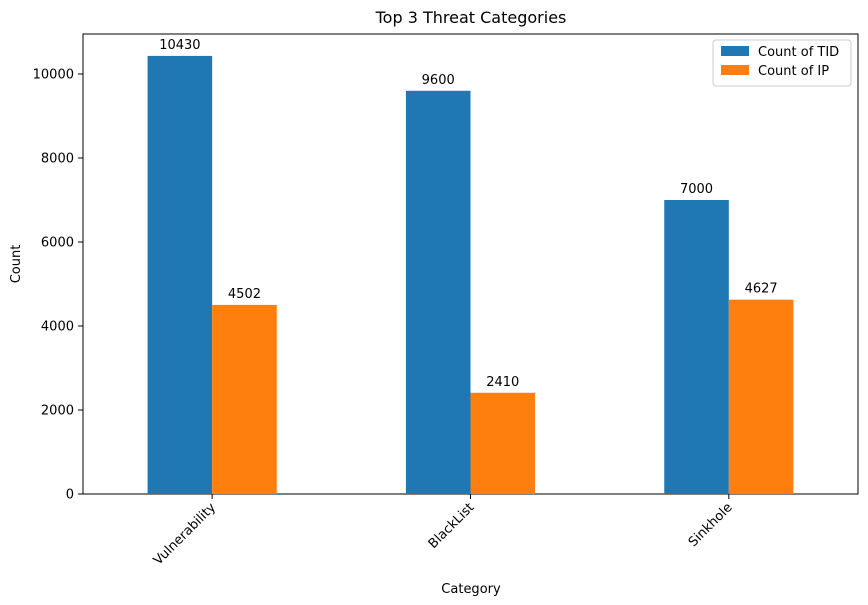 This screenshot has height=605, width=868. Describe the element at coordinates (503, 443) in the screenshot. I see `bar-blacklist-ip` at that location.